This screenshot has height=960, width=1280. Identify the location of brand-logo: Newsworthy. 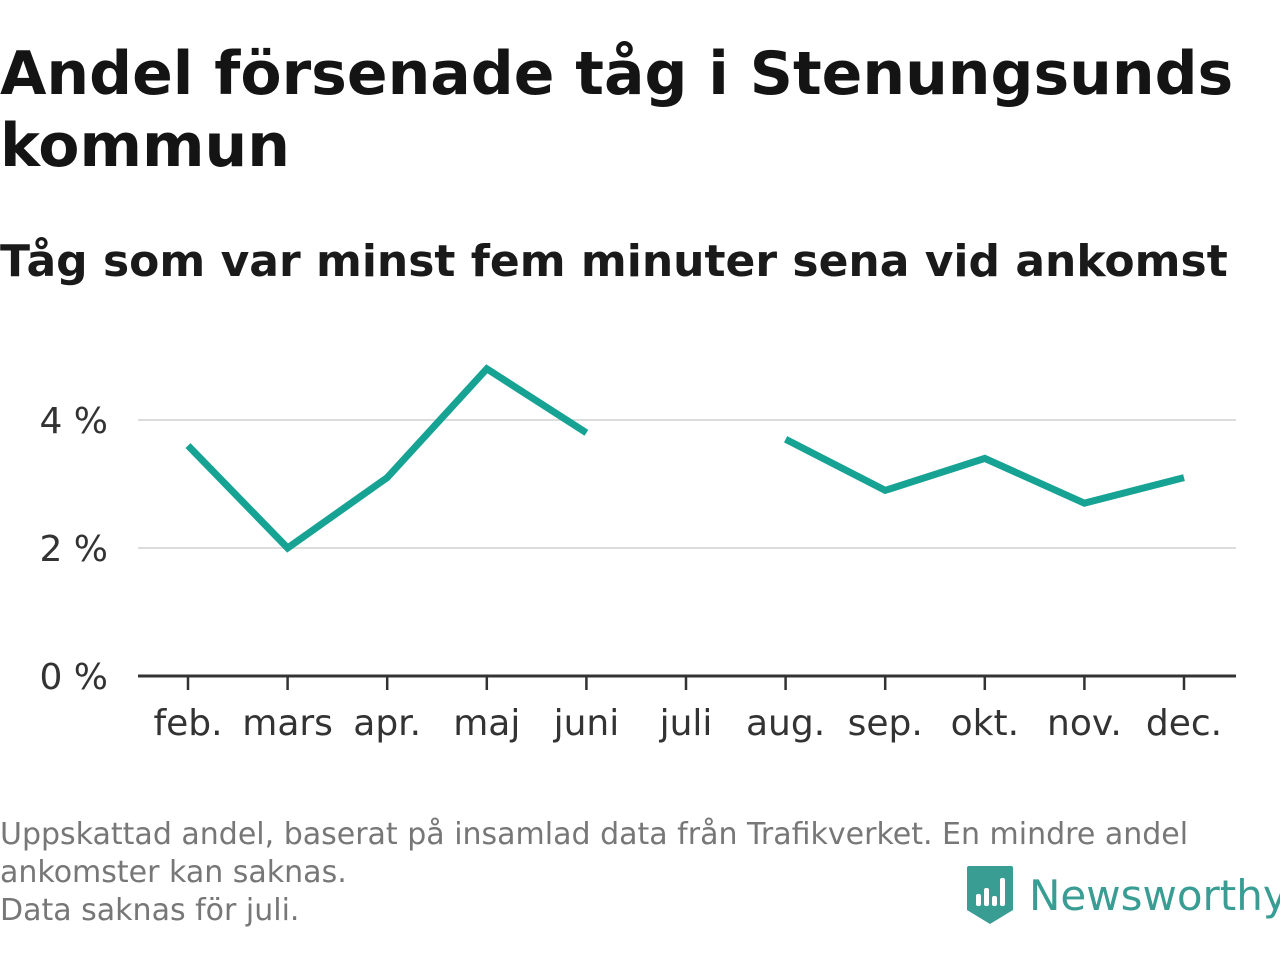
(1122, 895).